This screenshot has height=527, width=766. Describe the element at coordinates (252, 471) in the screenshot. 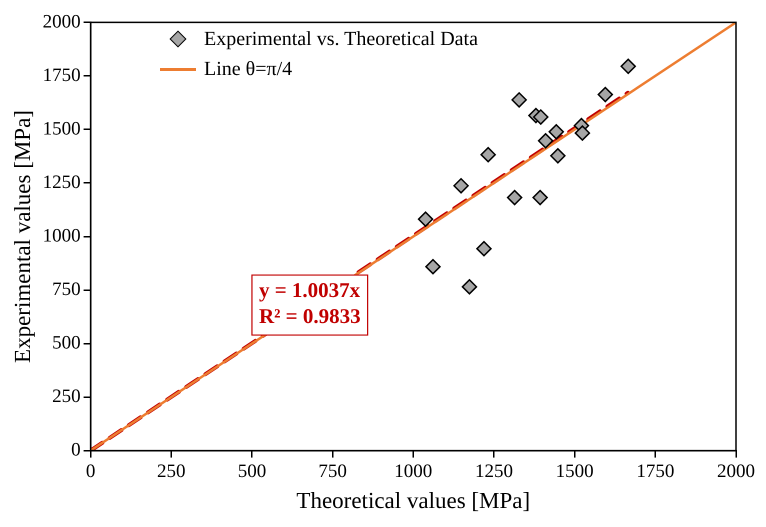

I see `x-tick-label: 500` at that location.